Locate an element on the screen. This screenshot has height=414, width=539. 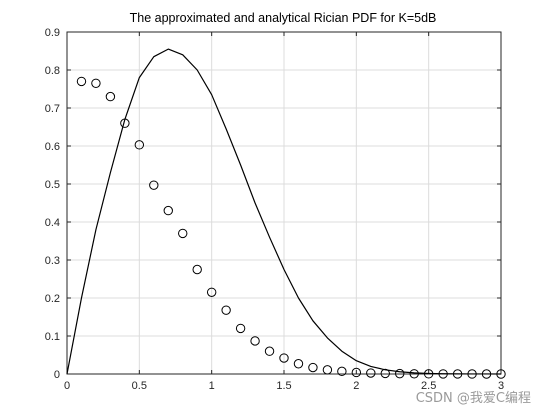
y-tick-label: 0.8 is located at coordinates (52, 71).